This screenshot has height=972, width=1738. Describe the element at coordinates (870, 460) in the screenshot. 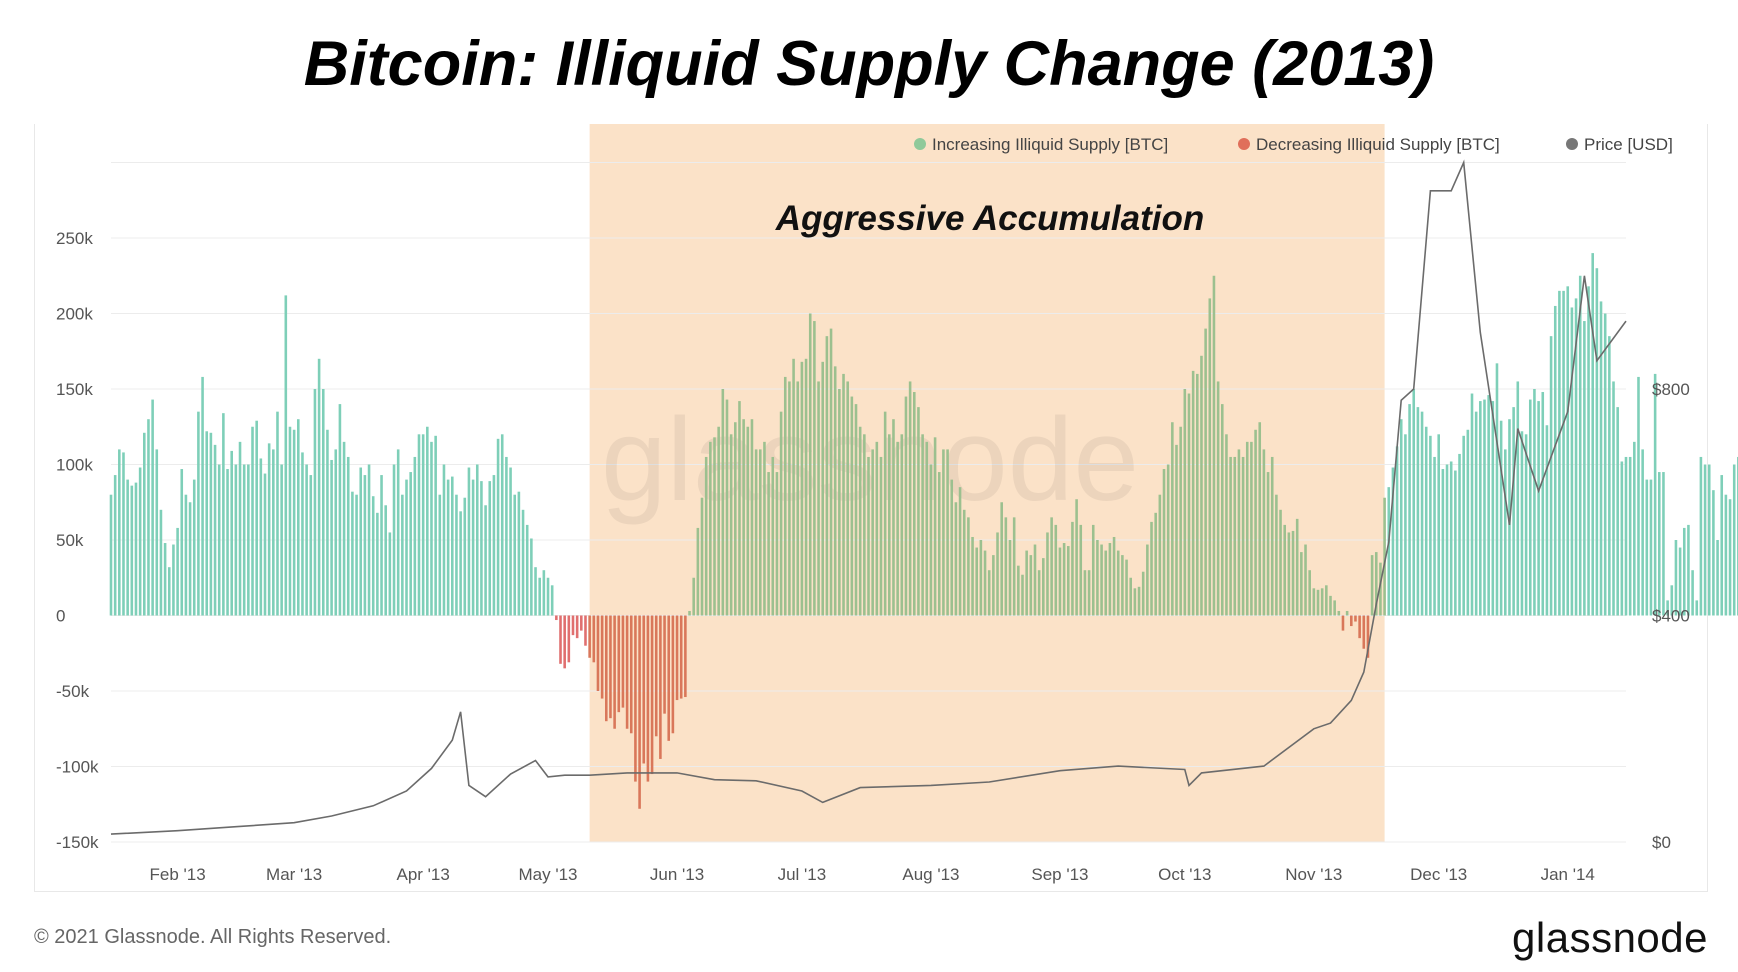

I see `watermark: glassnode` at that location.